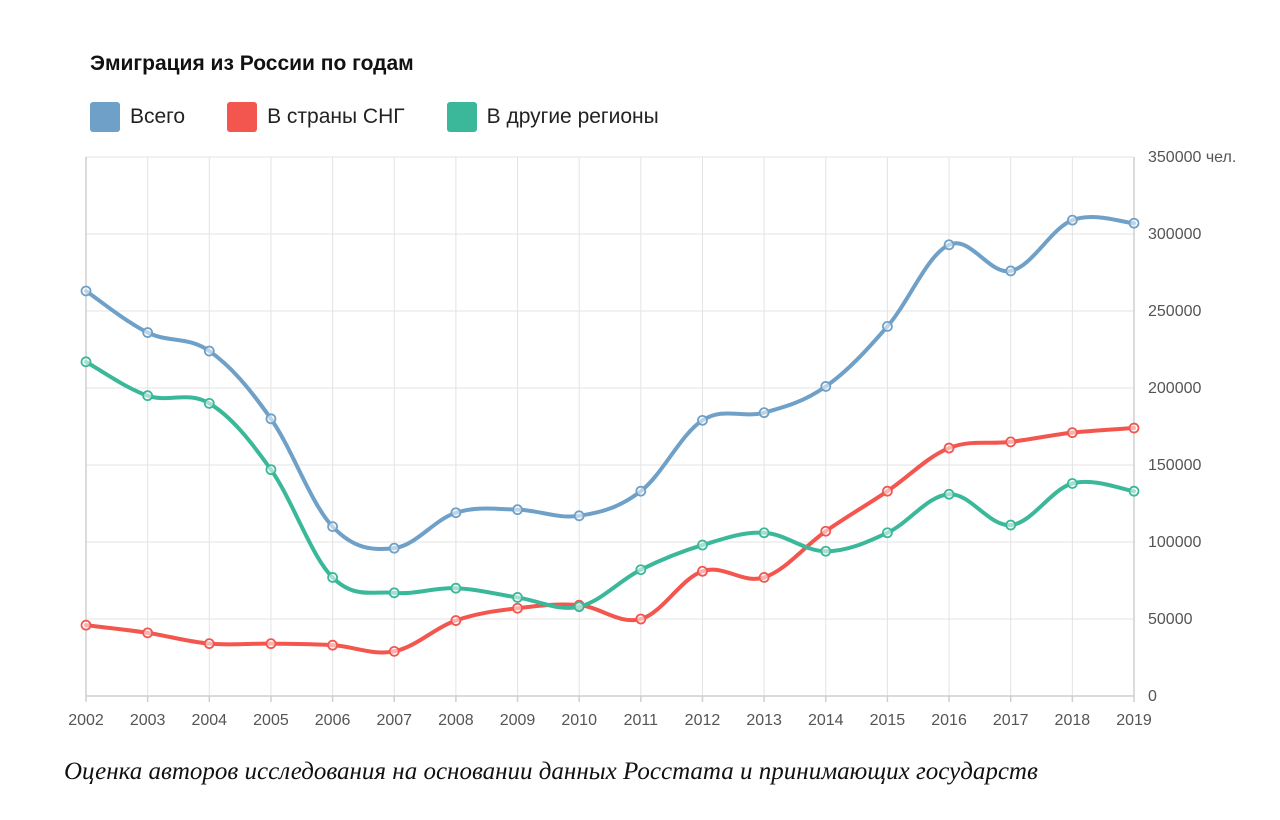 This screenshot has height=820, width=1280. What do you see at coordinates (148, 720) in the screenshot?
I see `x-tick-label: 2003` at bounding box center [148, 720].